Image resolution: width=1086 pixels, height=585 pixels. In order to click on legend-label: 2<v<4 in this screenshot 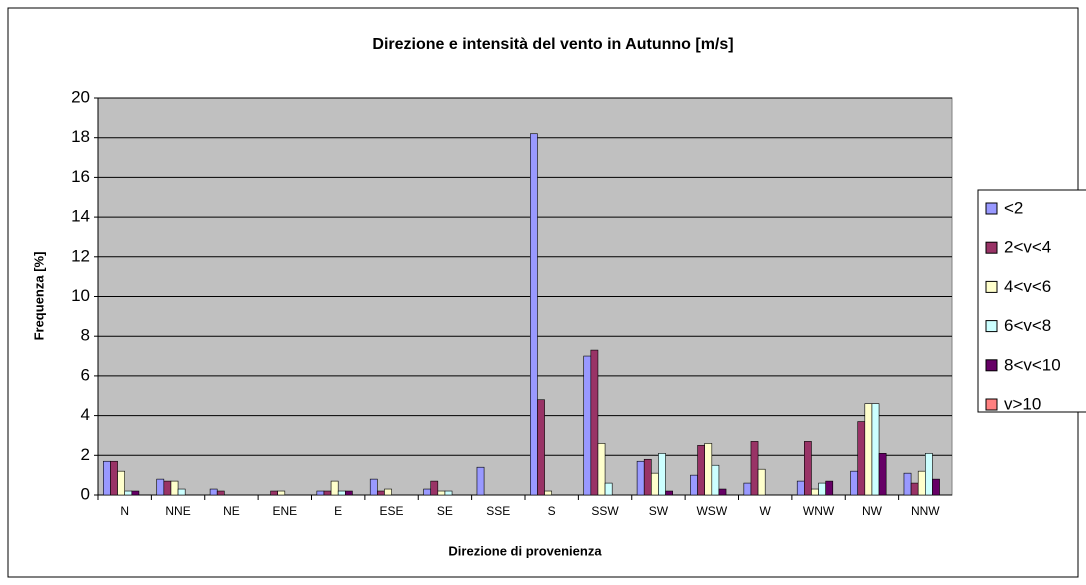, I will do `click(1027, 247)`.